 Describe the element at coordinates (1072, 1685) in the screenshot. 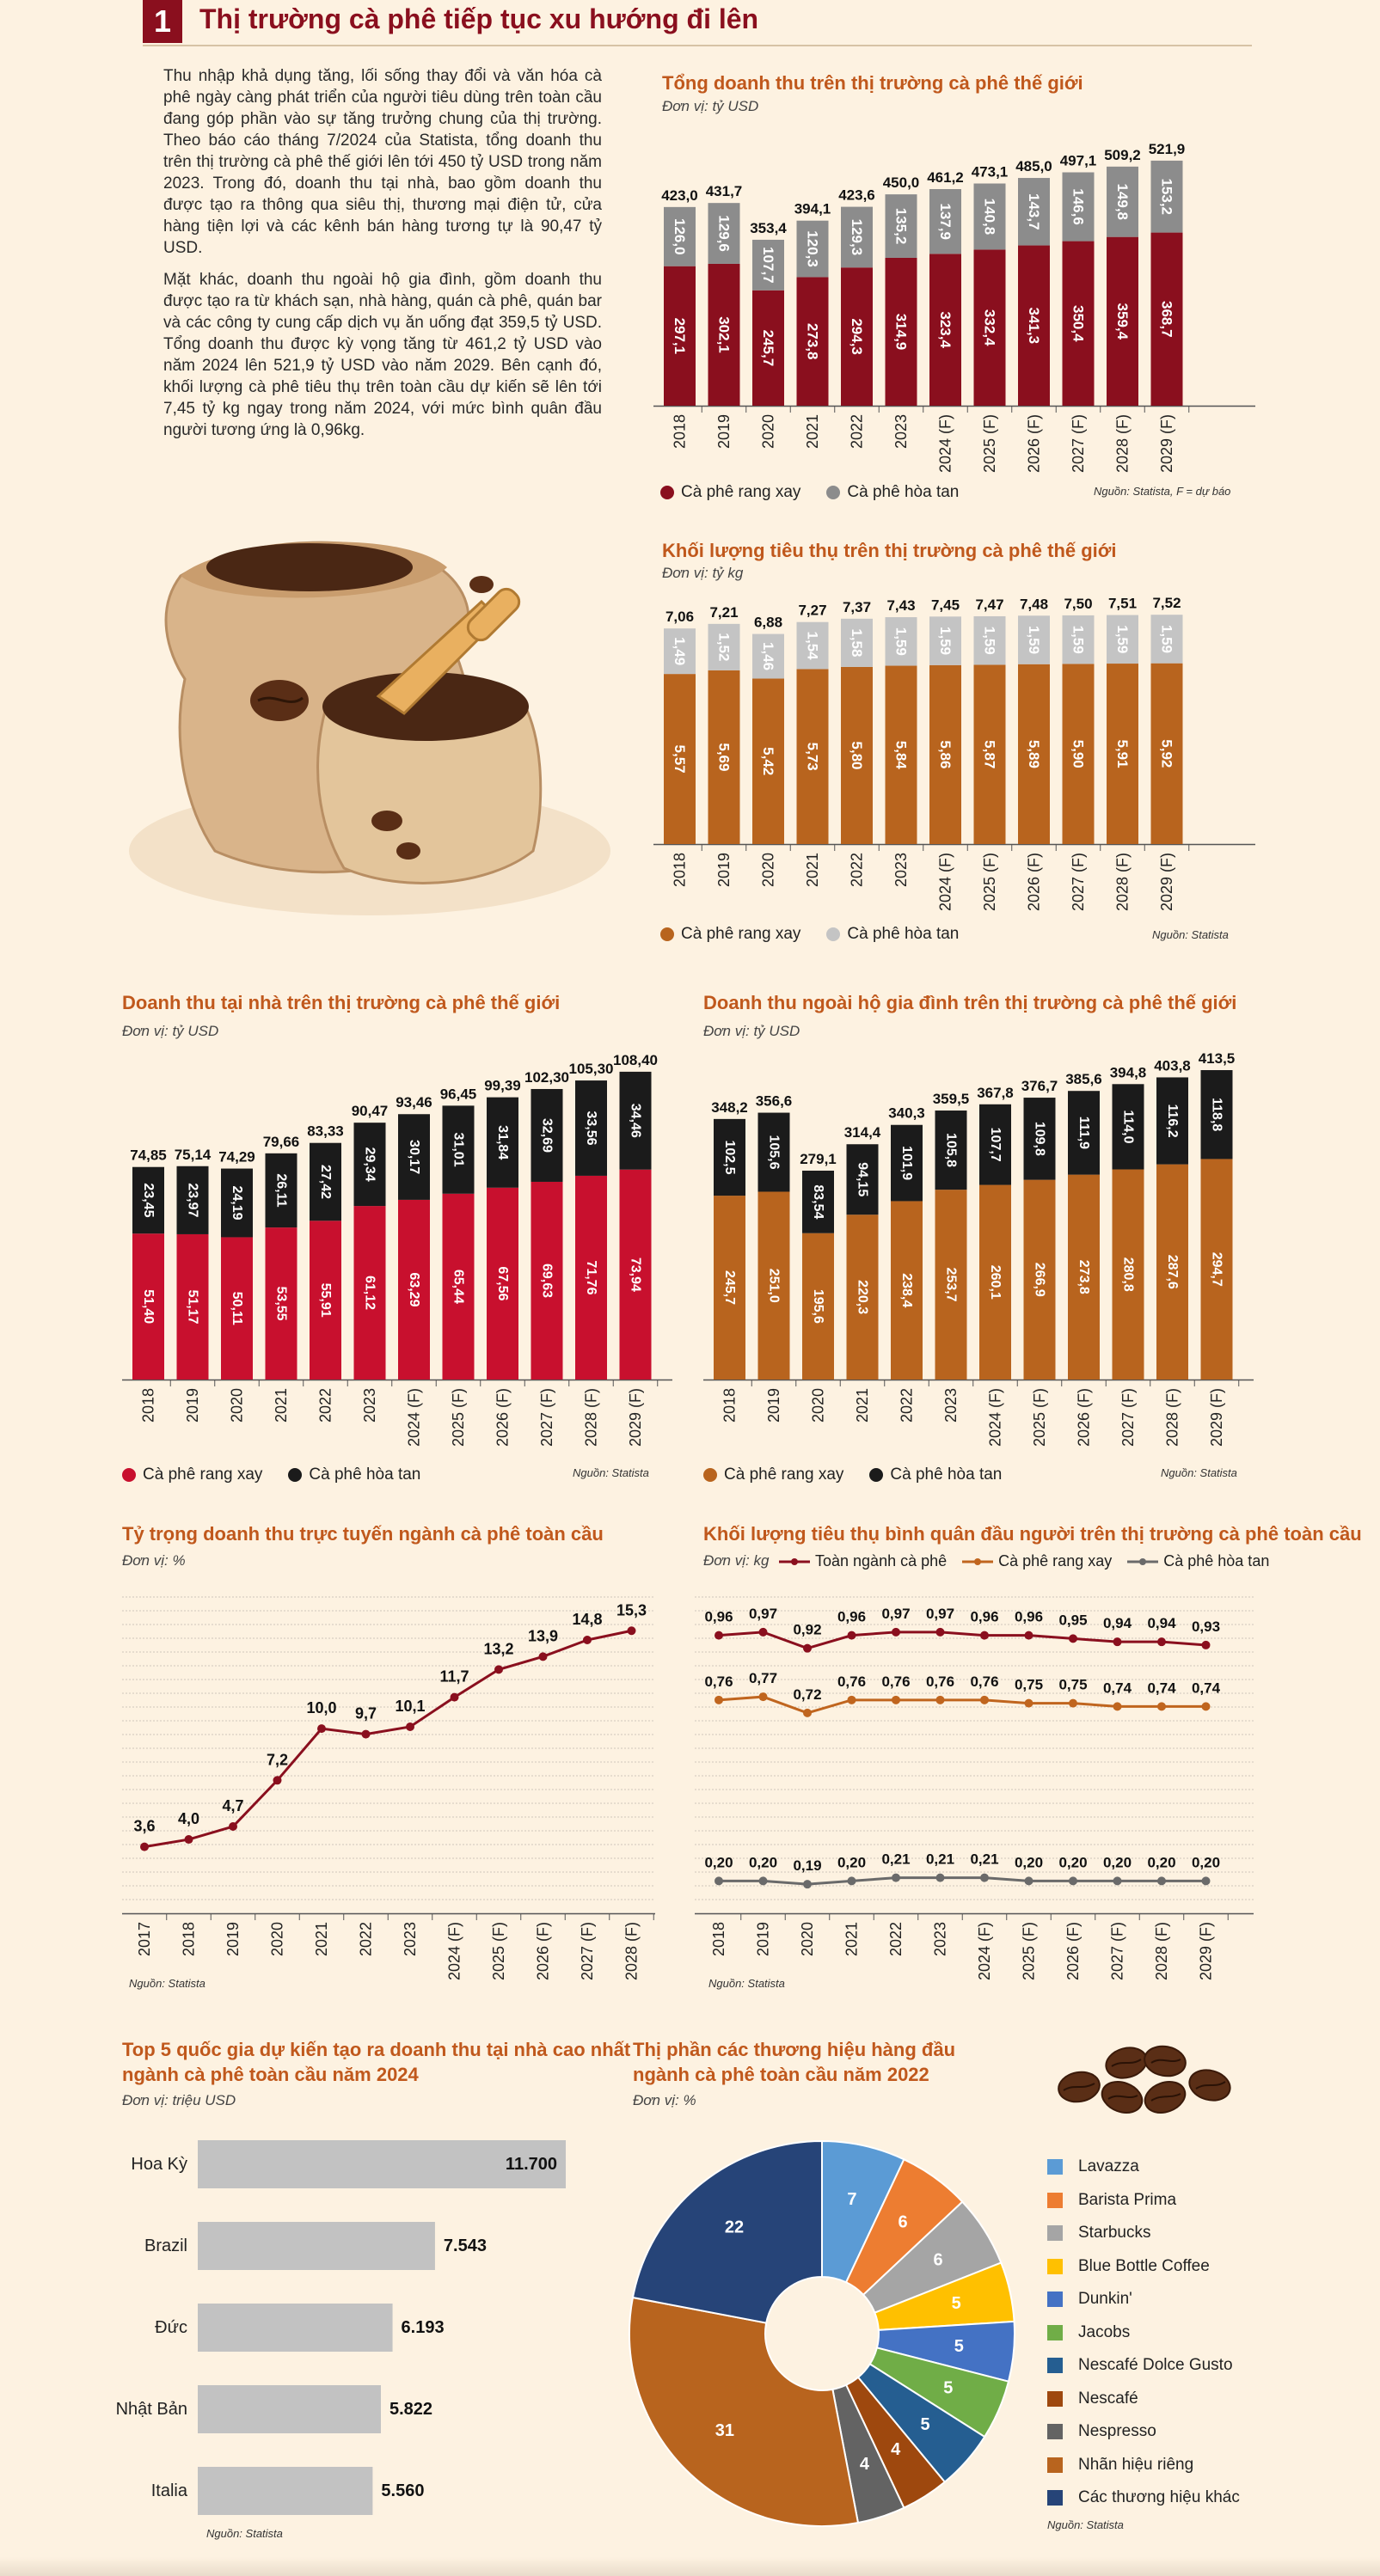

I see `data-label: 0,75` at that location.